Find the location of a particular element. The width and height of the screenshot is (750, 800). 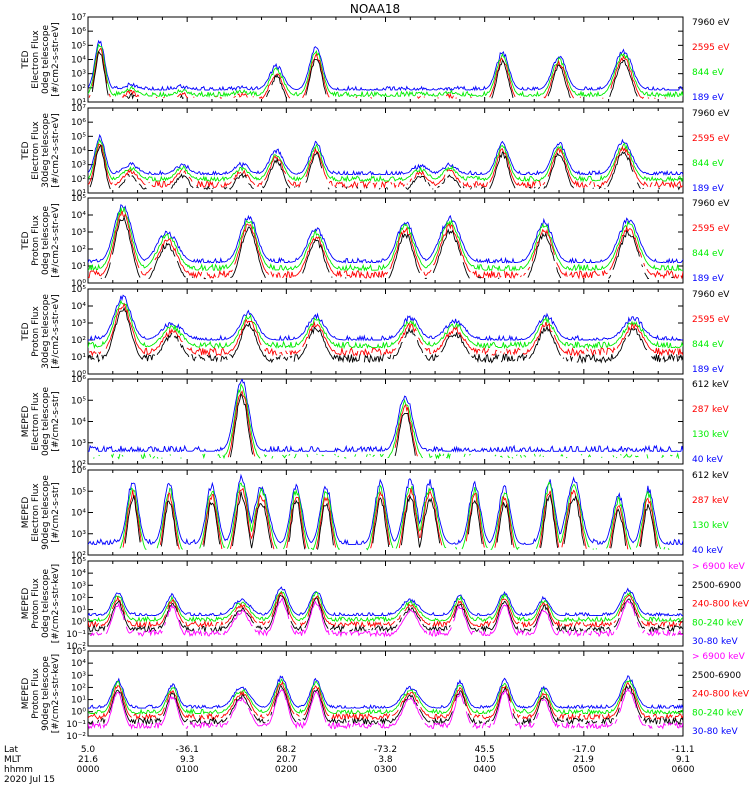

legend-entry: 2500-6900 is located at coordinates (716, 586).